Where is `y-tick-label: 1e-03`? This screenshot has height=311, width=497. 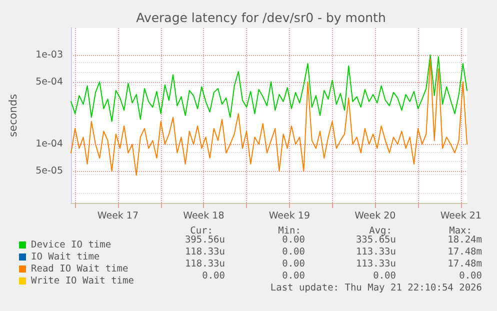
y-tick-label: 1e-03 is located at coordinates (49, 54).